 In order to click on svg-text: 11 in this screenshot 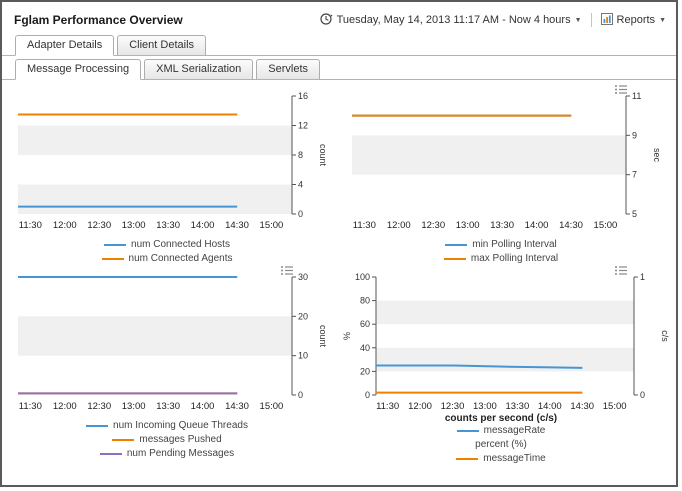, I will do `click(636, 96)`.